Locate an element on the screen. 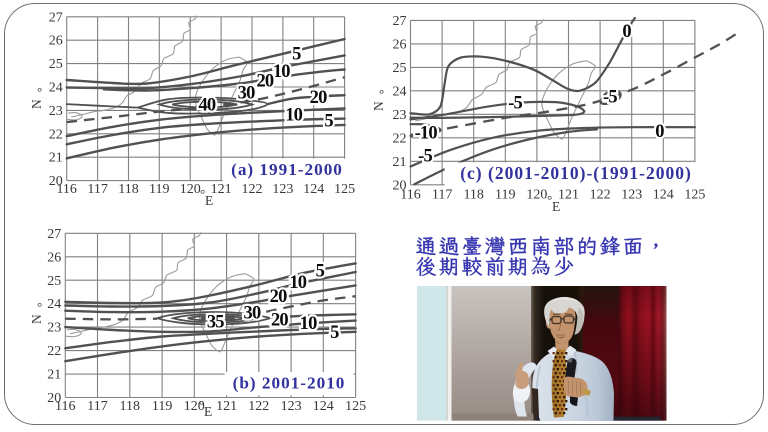  svg-text: 40 is located at coordinates (206, 106).